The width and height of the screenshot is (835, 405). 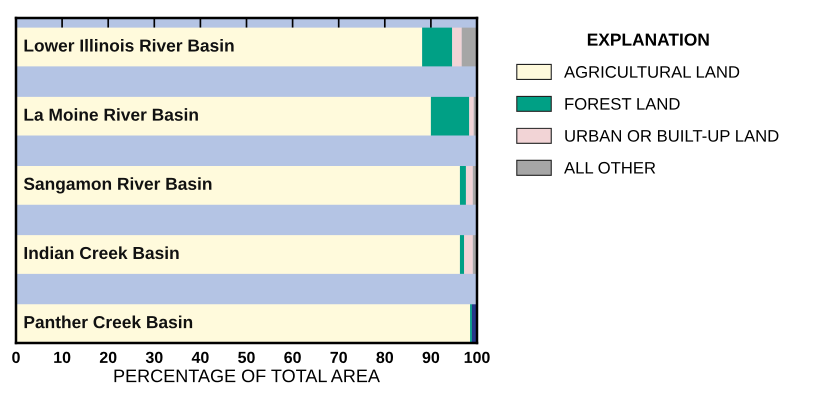 What do you see at coordinates (385, 358) in the screenshot?
I see `x-tick-label: 80` at bounding box center [385, 358].